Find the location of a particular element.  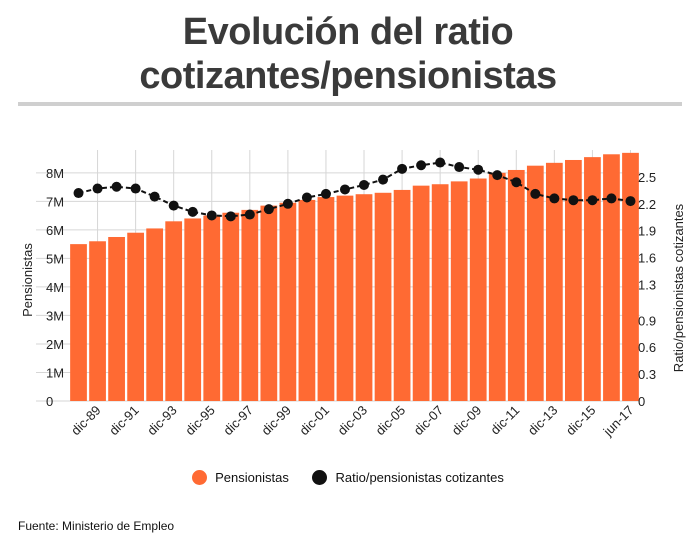

y-tick-label: 1M is located at coordinates (55, 372).